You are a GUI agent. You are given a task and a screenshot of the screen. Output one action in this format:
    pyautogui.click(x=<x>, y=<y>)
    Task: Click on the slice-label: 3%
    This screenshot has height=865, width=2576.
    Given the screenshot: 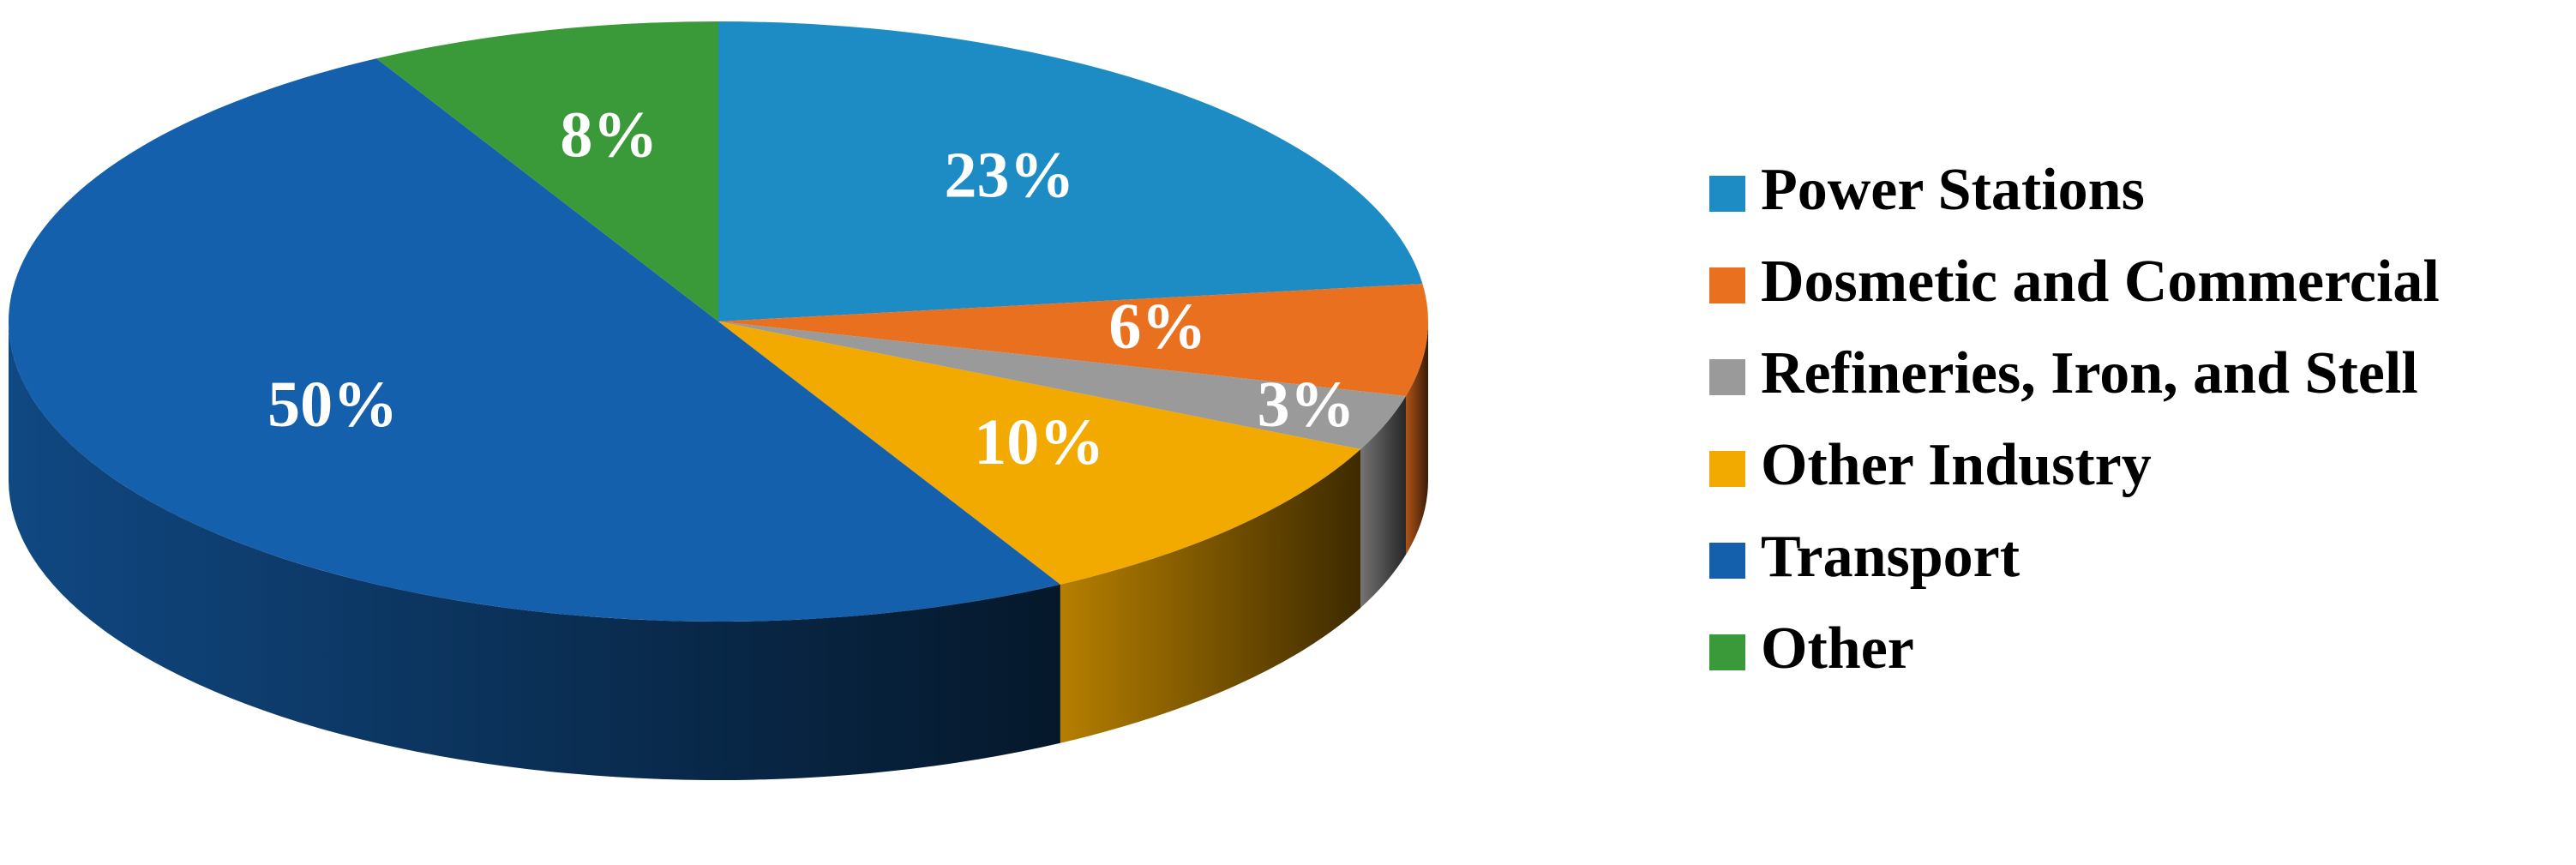 What is the action you would take?
    pyautogui.click(x=1306, y=405)
    